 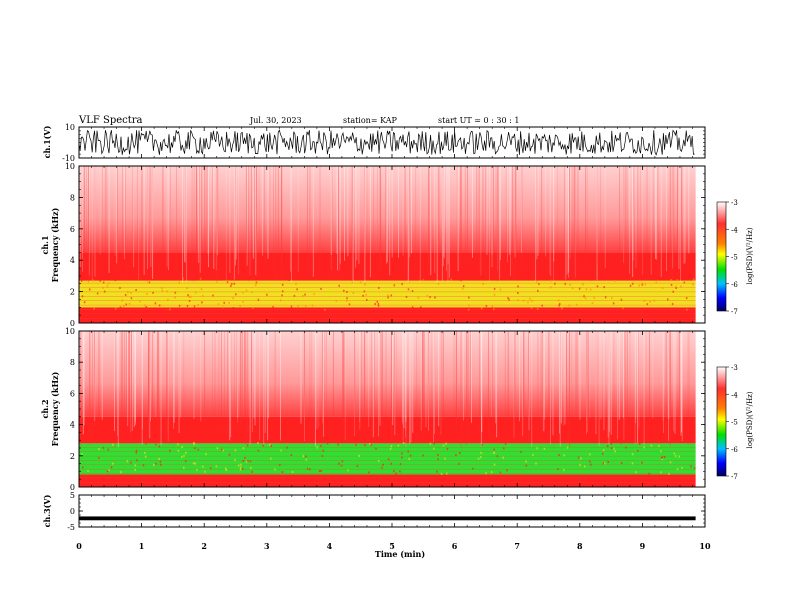 What do you see at coordinates (387, 266) in the screenshot?
I see `sp1-band-red` at bounding box center [387, 266].